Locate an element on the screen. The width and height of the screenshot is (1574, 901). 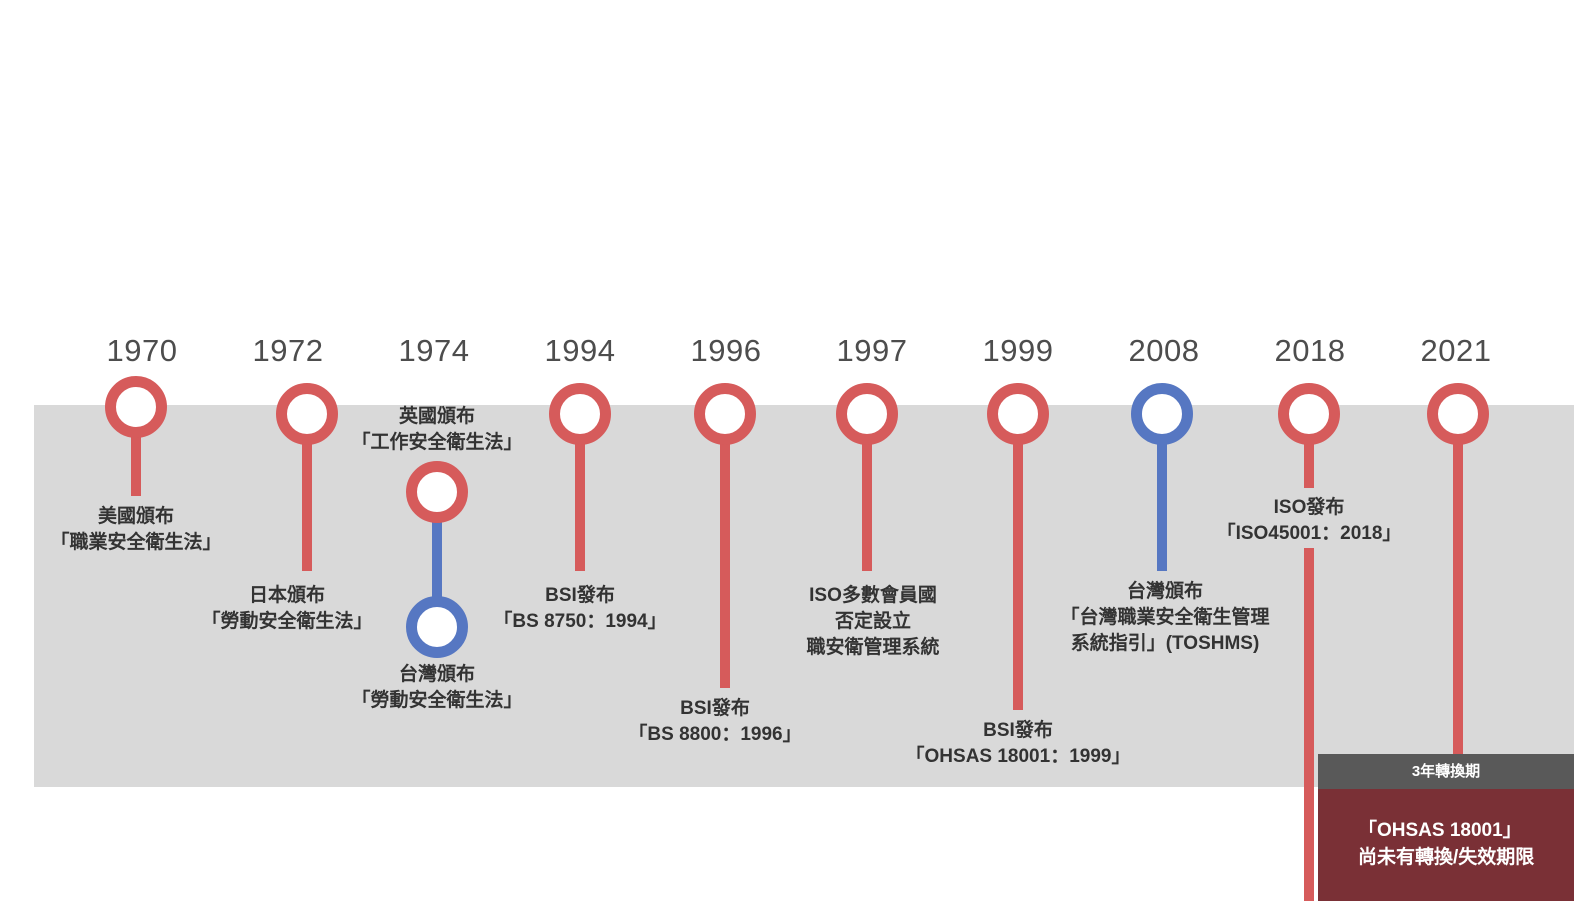
event-1974-uk: 英國頒布 「工作安全衛生法」 is located at coordinates (437, 430).